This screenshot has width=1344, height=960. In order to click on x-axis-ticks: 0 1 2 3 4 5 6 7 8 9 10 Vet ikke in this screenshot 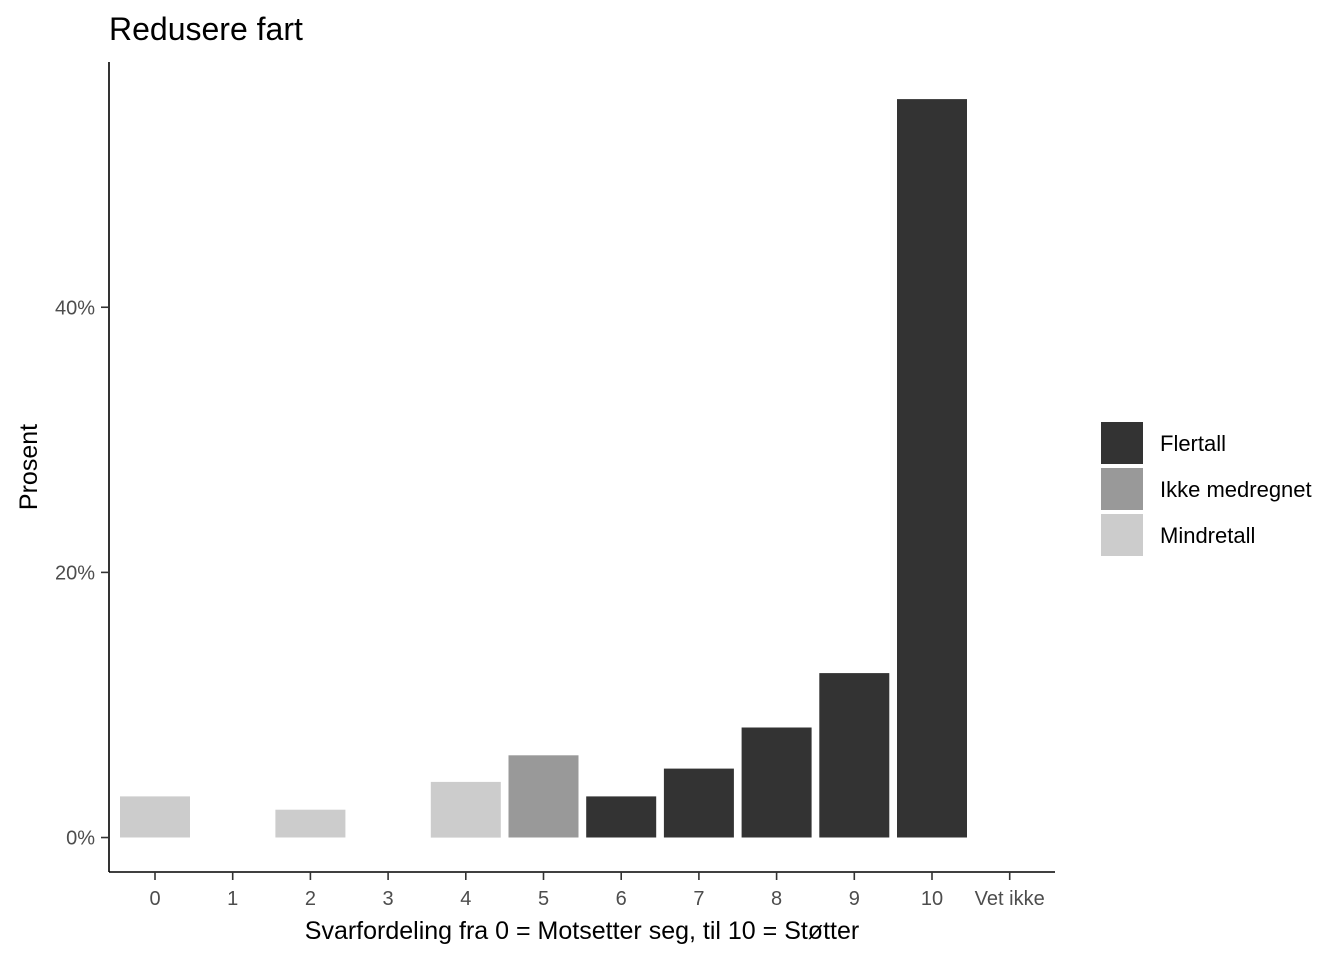, I will do `click(597, 891)`.